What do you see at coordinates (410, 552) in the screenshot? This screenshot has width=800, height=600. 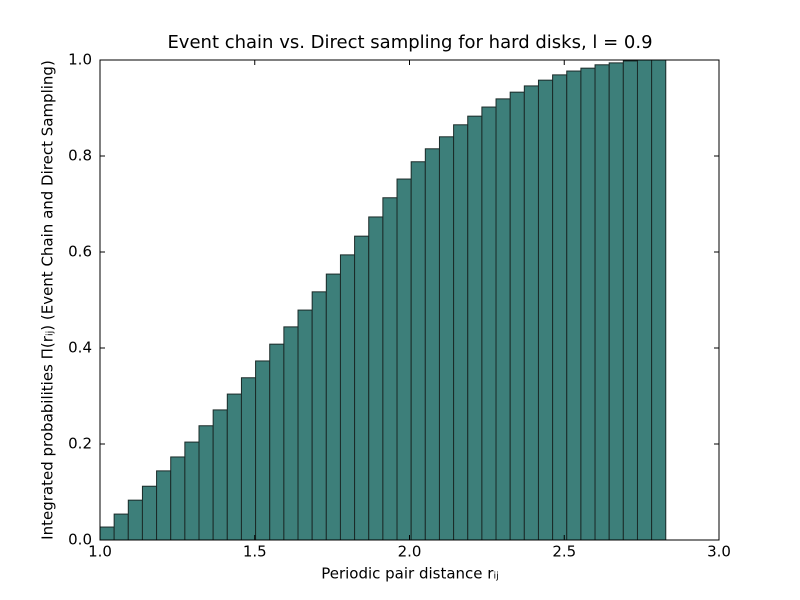 I see `x-tick-label: 2.0` at bounding box center [410, 552].